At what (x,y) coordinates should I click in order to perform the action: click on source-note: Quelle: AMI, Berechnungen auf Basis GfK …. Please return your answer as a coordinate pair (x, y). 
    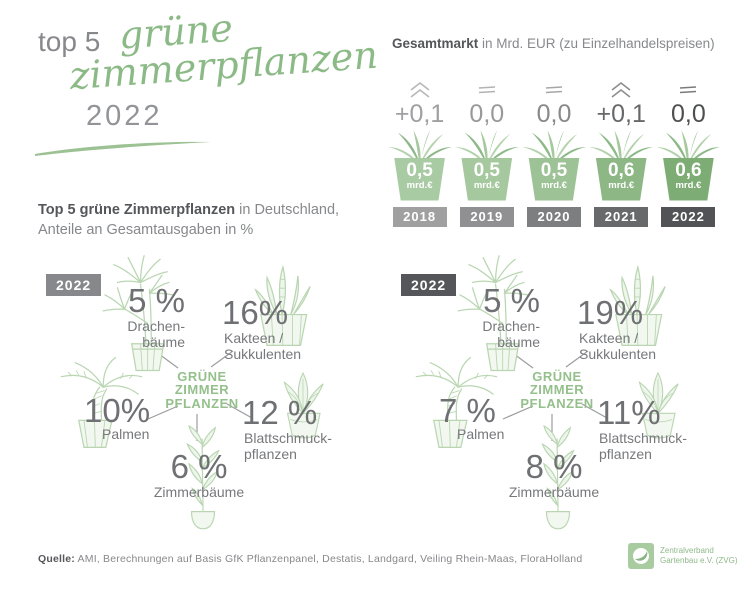
    Looking at the image, I should click on (310, 559).